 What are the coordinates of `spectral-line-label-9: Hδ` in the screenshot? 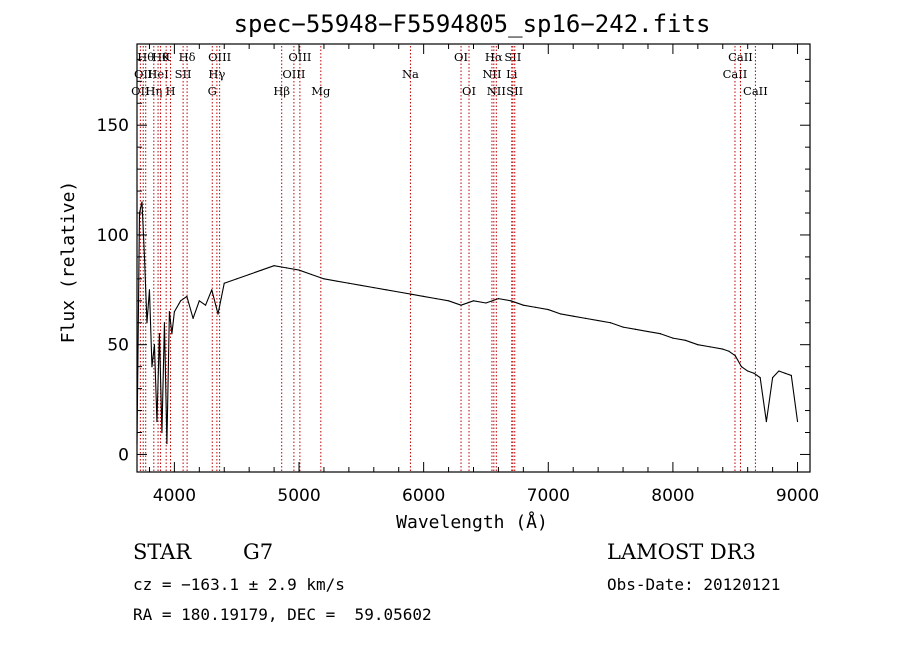 It's located at (187, 57).